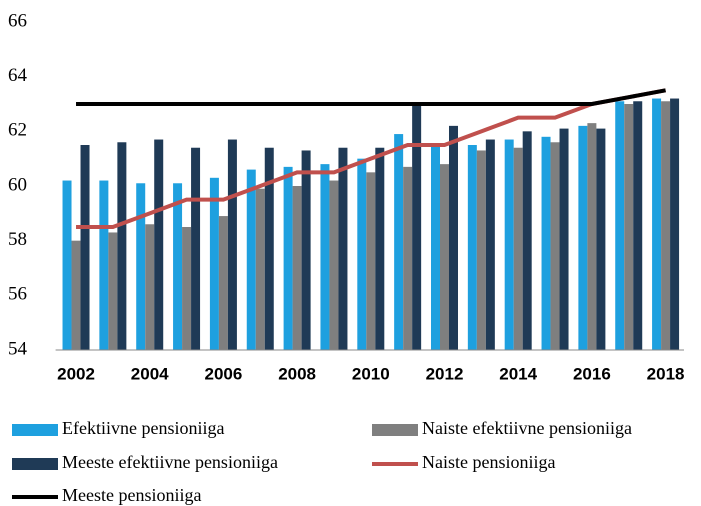 This screenshot has height=506, width=701. I want to click on x-tick-label: 2002, so click(76, 373).